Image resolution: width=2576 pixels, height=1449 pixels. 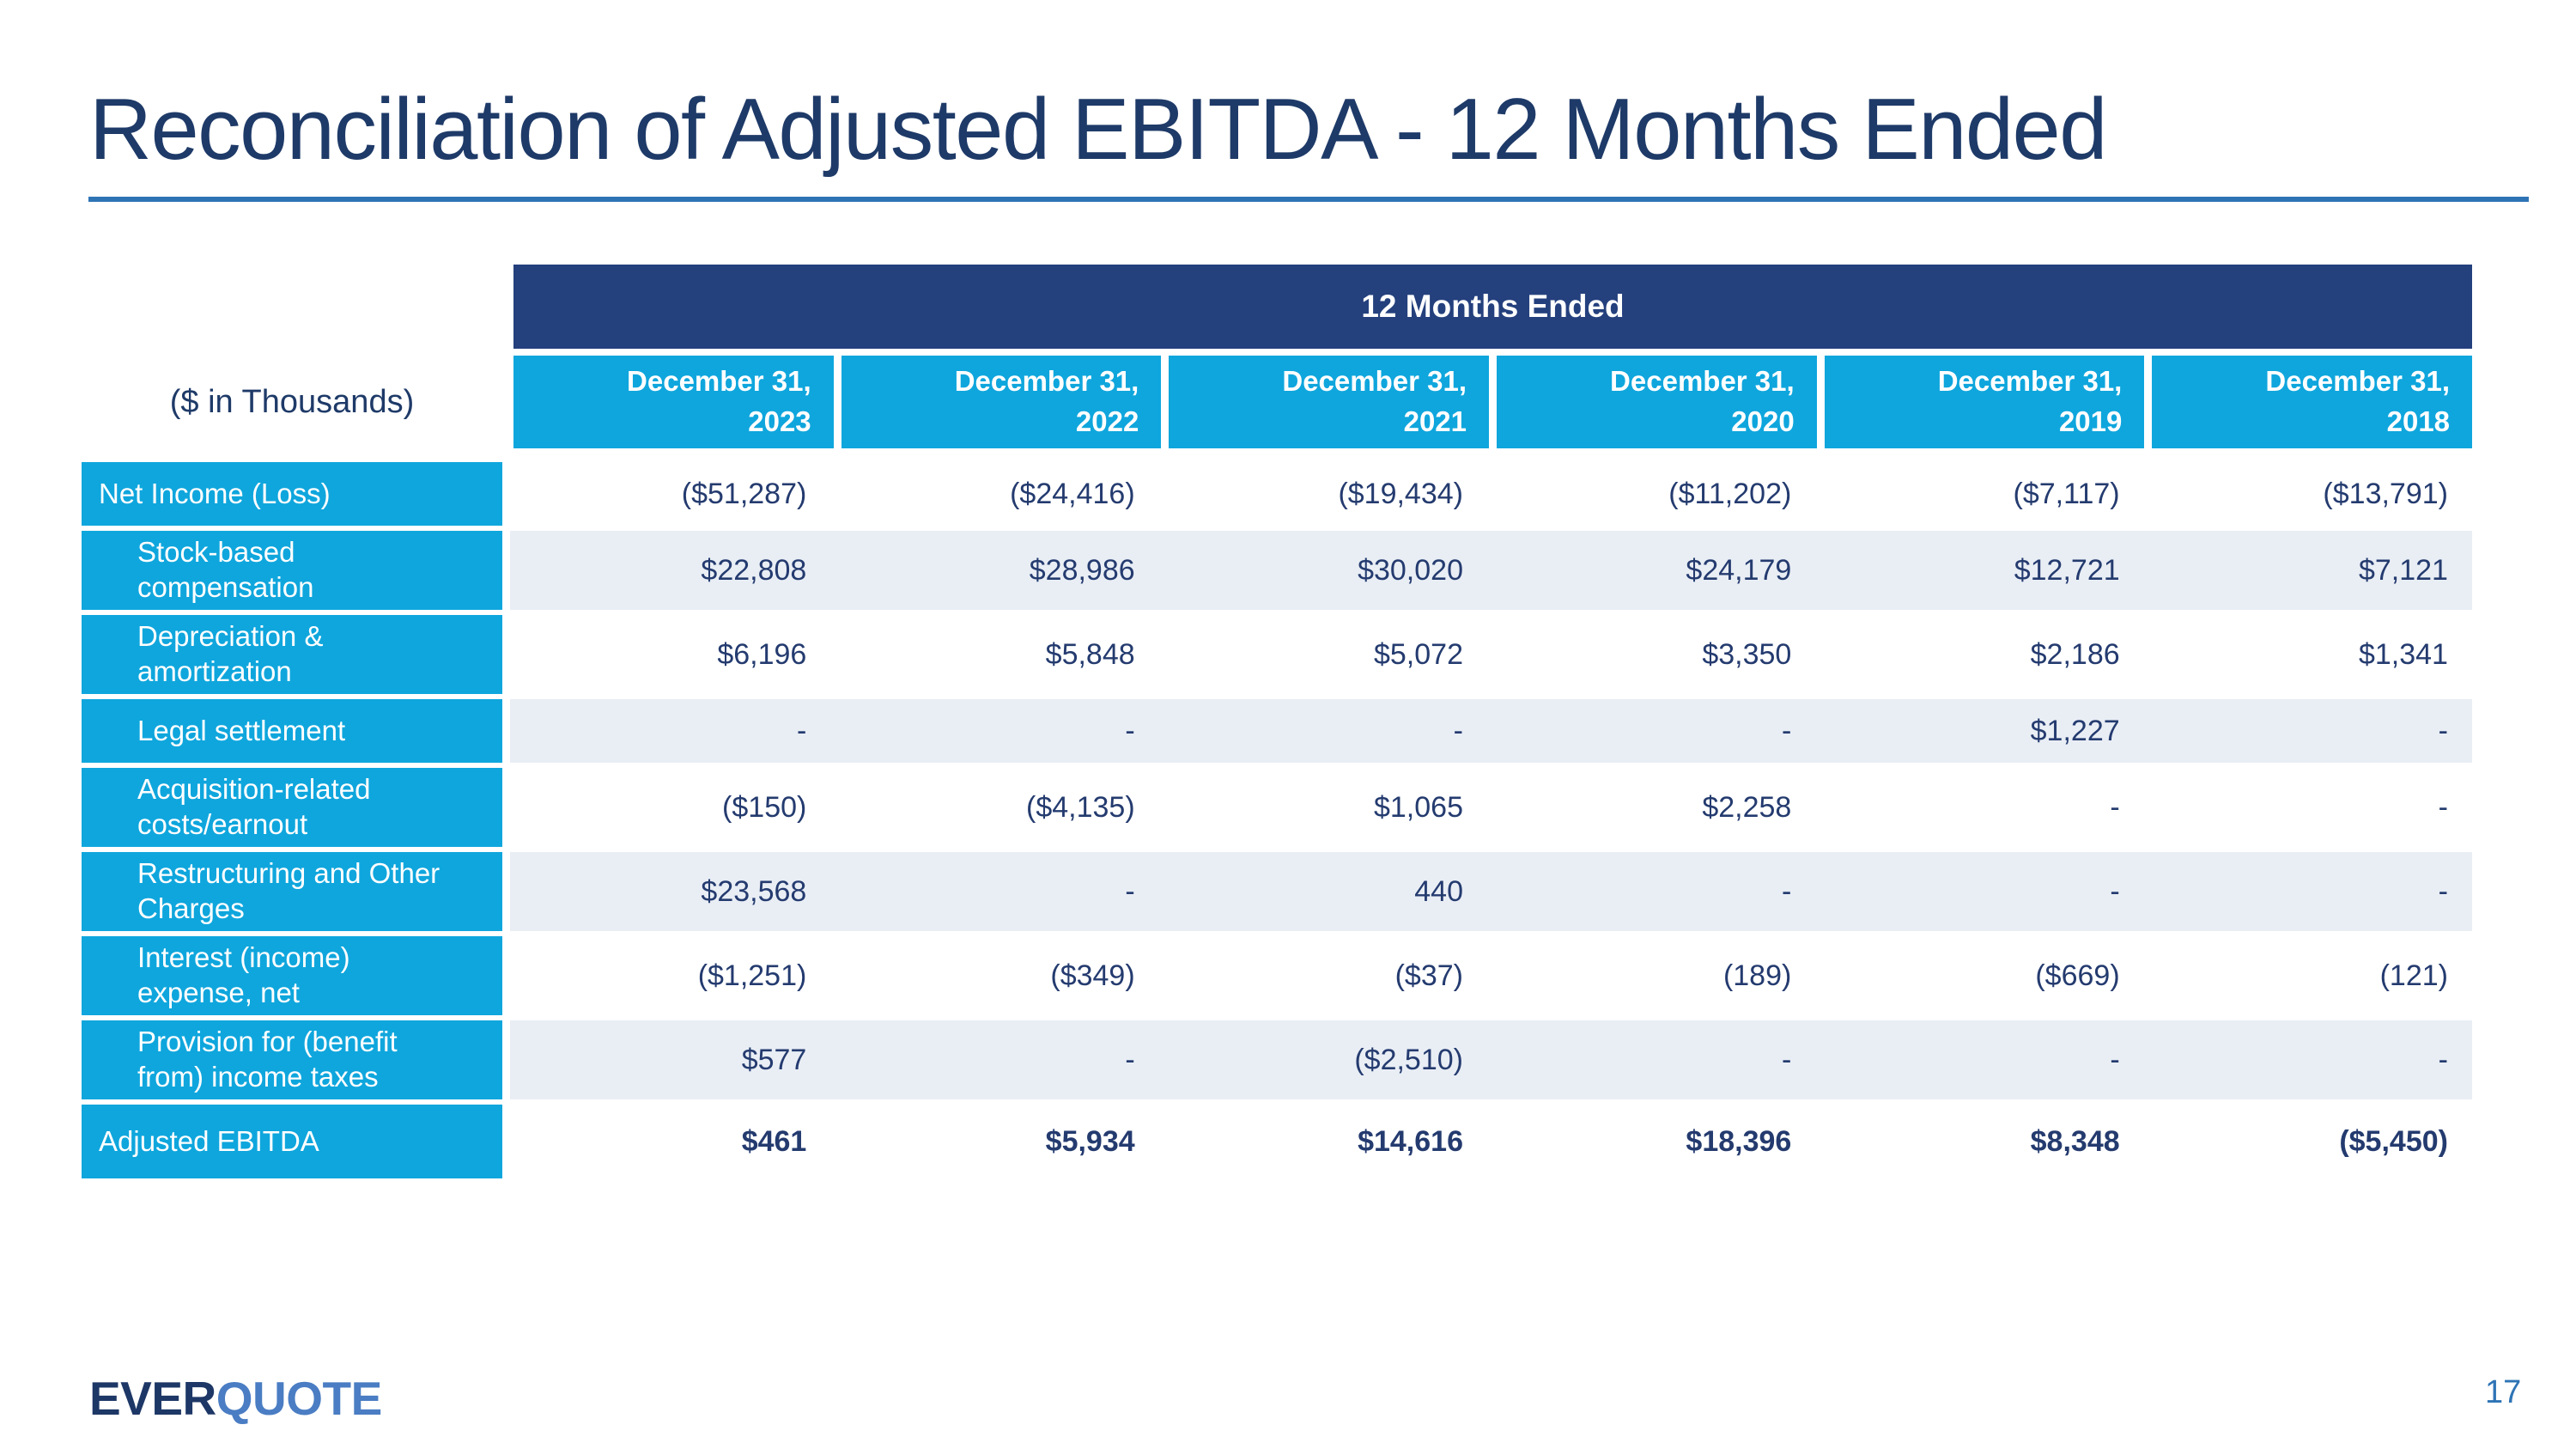 What do you see at coordinates (1090, 1141) in the screenshot?
I see `table-cell-value: $5,934` at bounding box center [1090, 1141].